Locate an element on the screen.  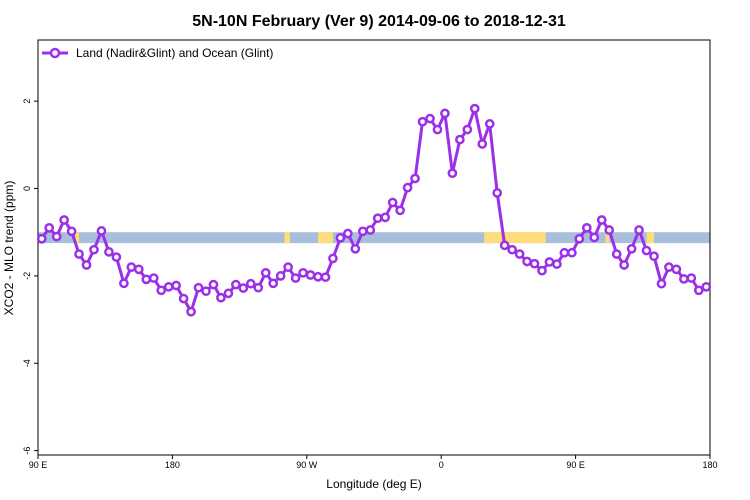
ocean-band is located at coordinates (374, 238).